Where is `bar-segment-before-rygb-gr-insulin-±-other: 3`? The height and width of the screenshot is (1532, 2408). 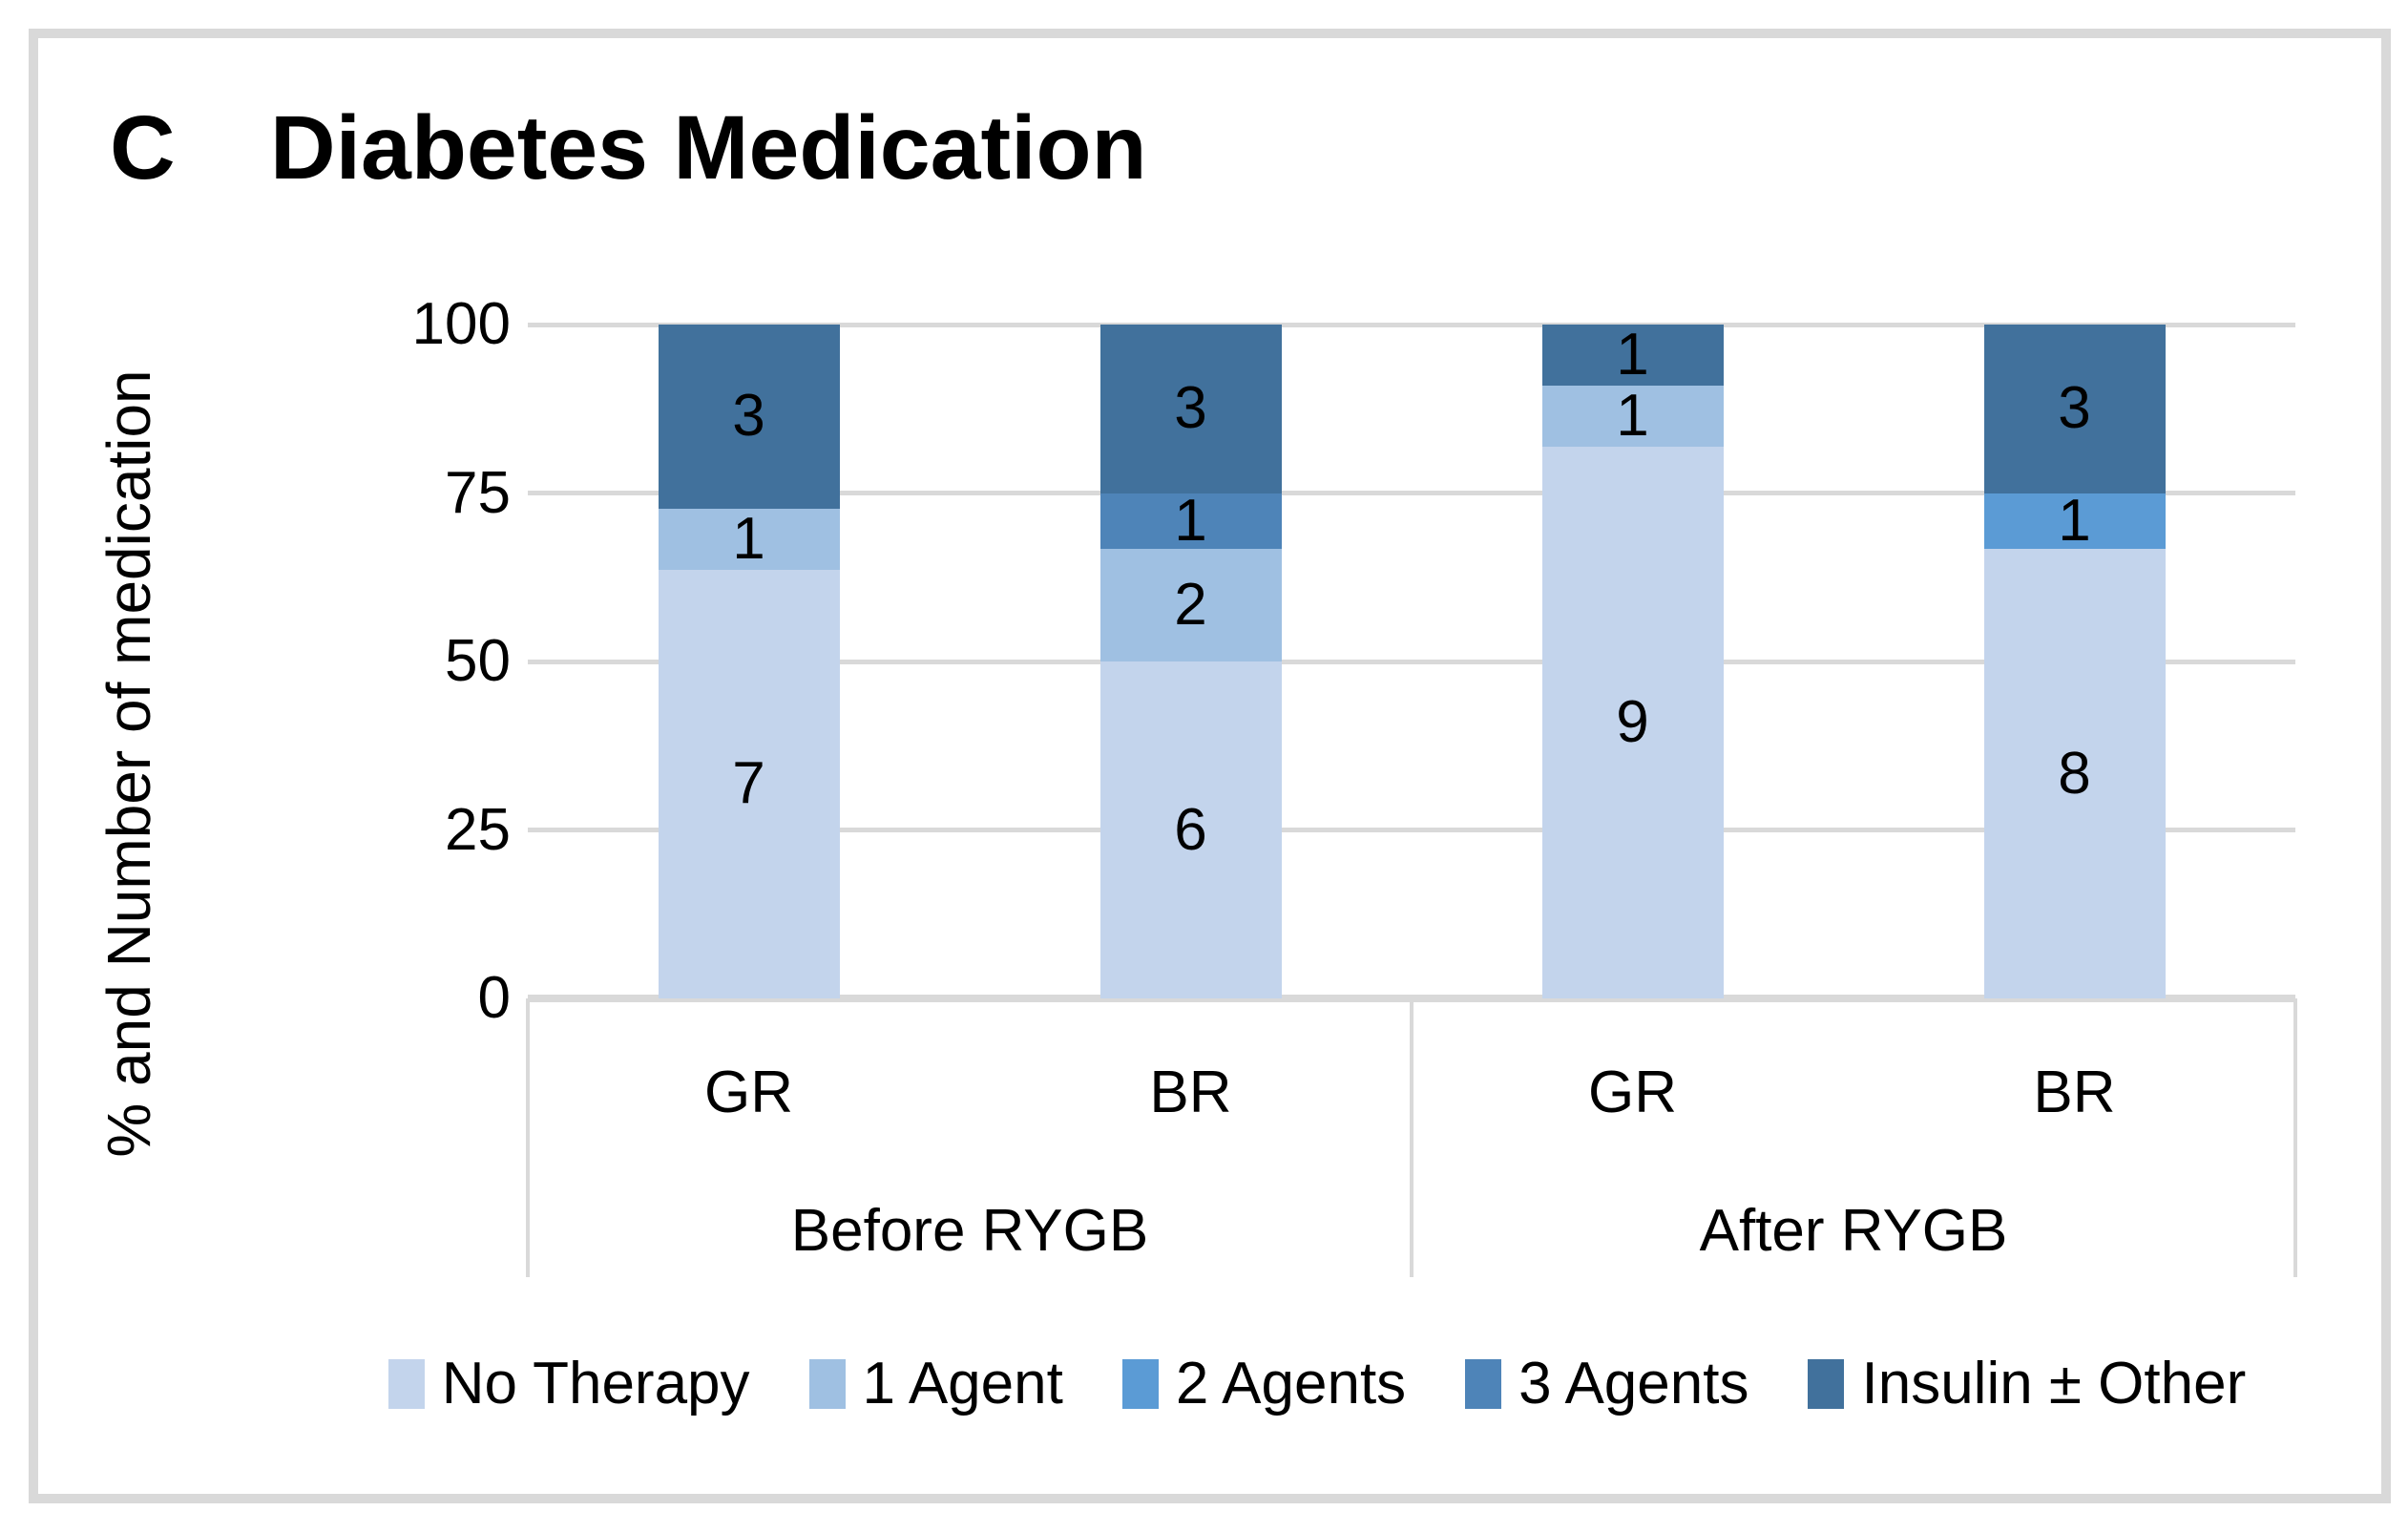 bar-segment-before-rygb-gr-insulin-±-other: 3 is located at coordinates (749, 417).